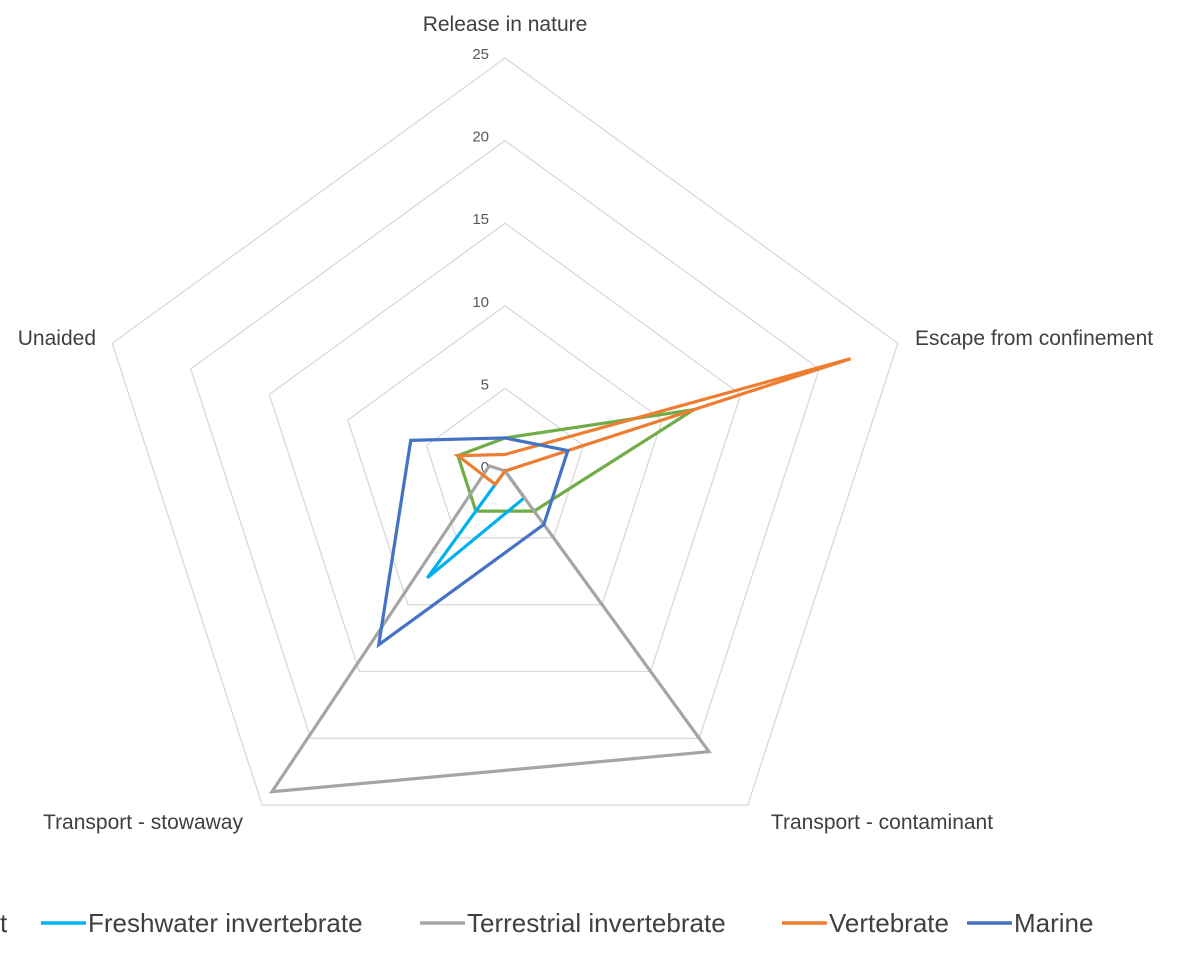  Describe the element at coordinates (1034, 338) in the screenshot. I see `axis-label: Escape from confinement` at that location.